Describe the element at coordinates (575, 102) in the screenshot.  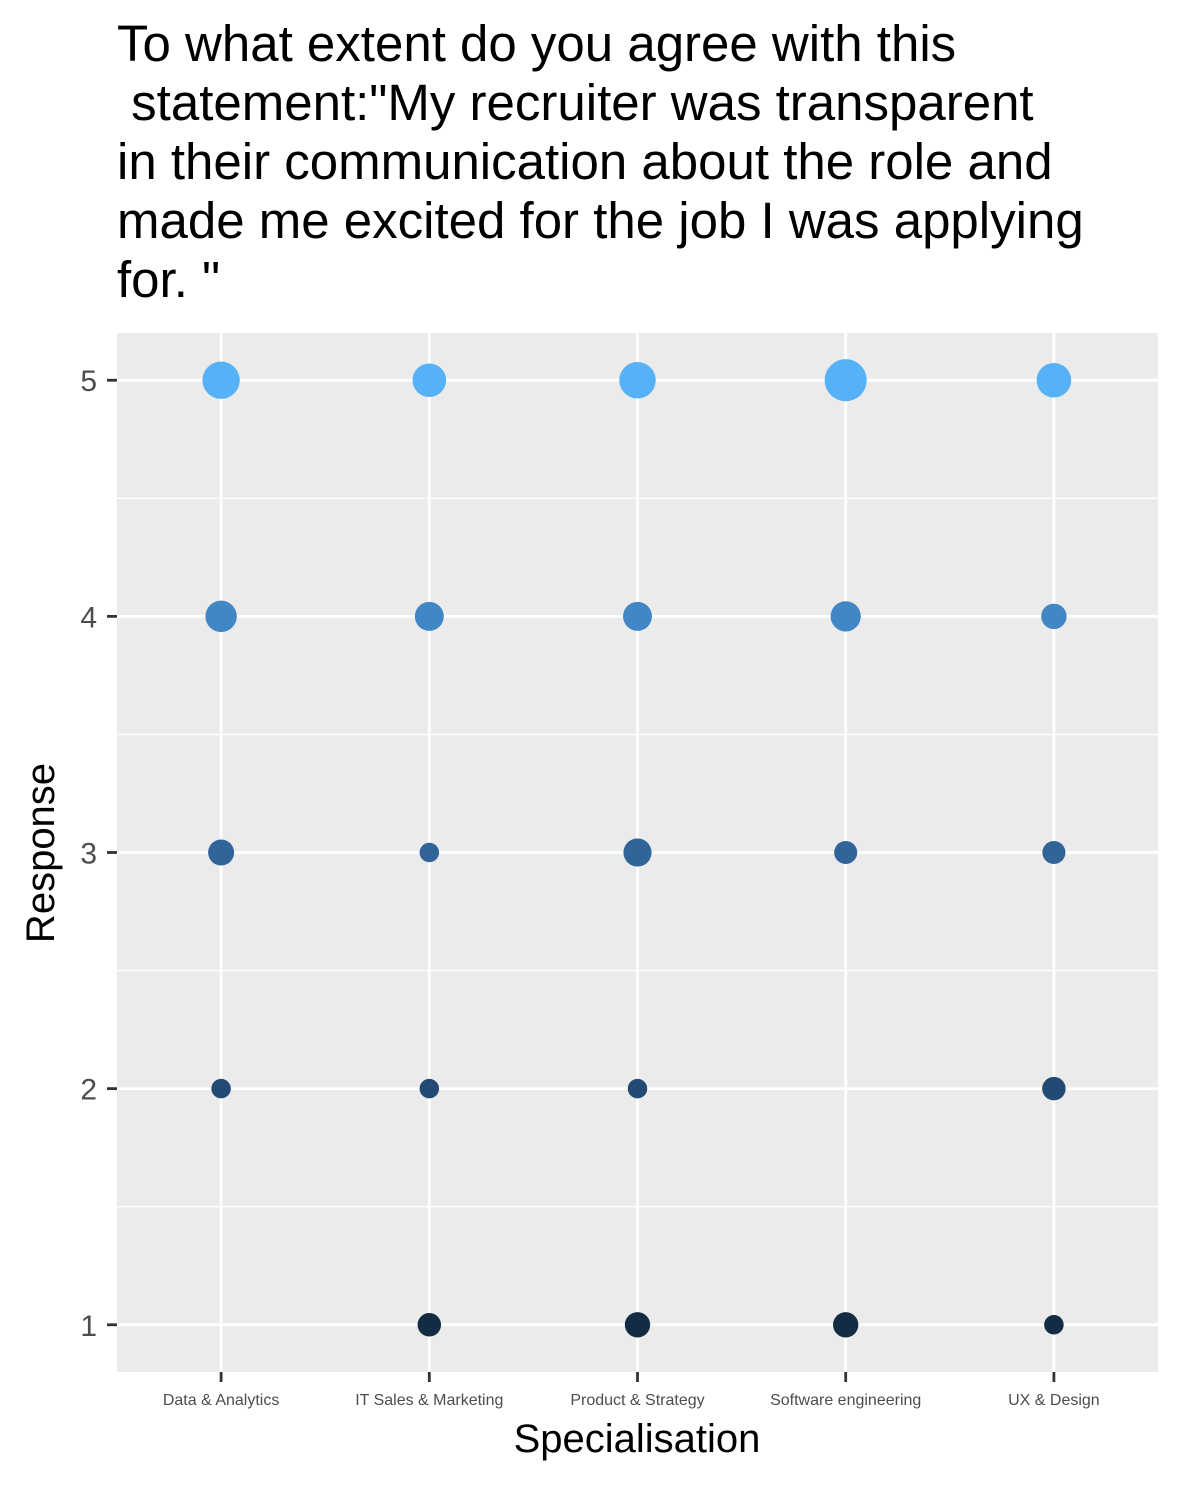
I see `chart-title-line: statement:"My recruiter was transparent` at that location.